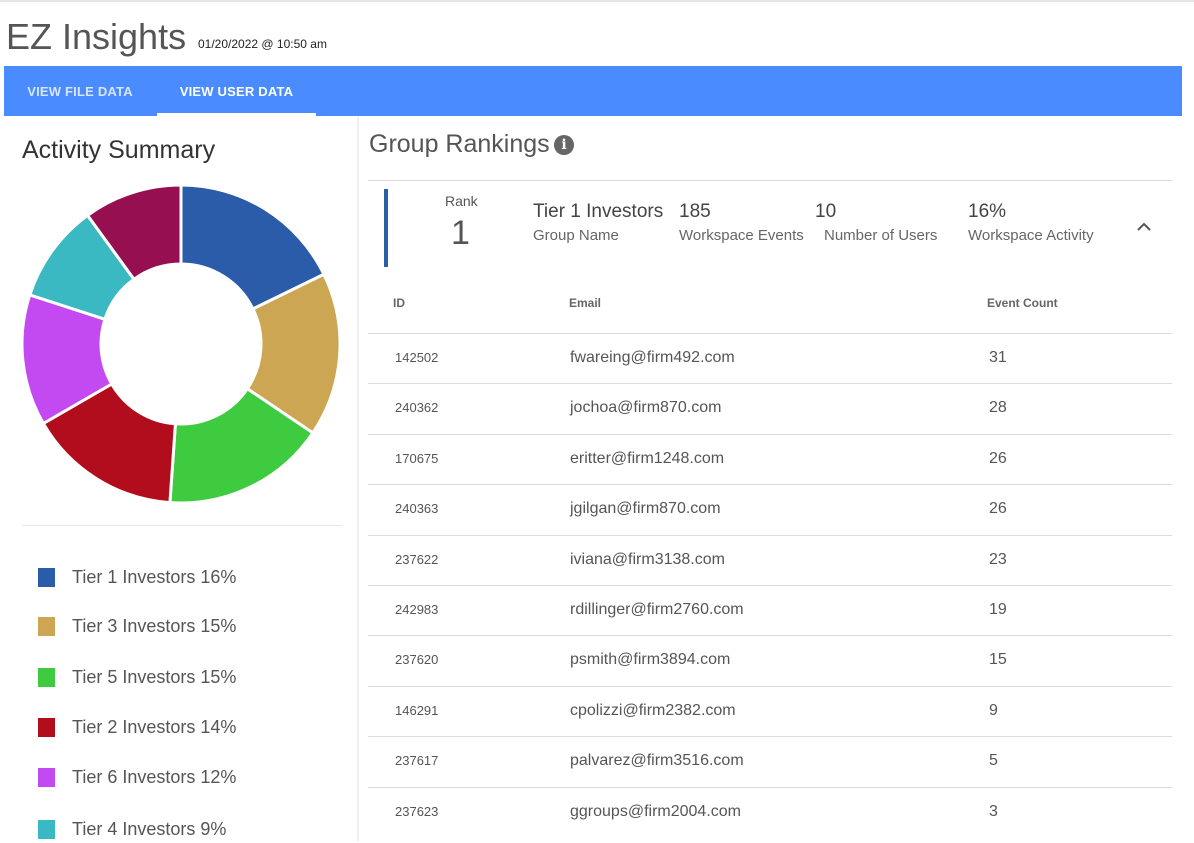 This screenshot has height=843, width=1194. What do you see at coordinates (585, 303) in the screenshot?
I see `column-header-email: Email` at bounding box center [585, 303].